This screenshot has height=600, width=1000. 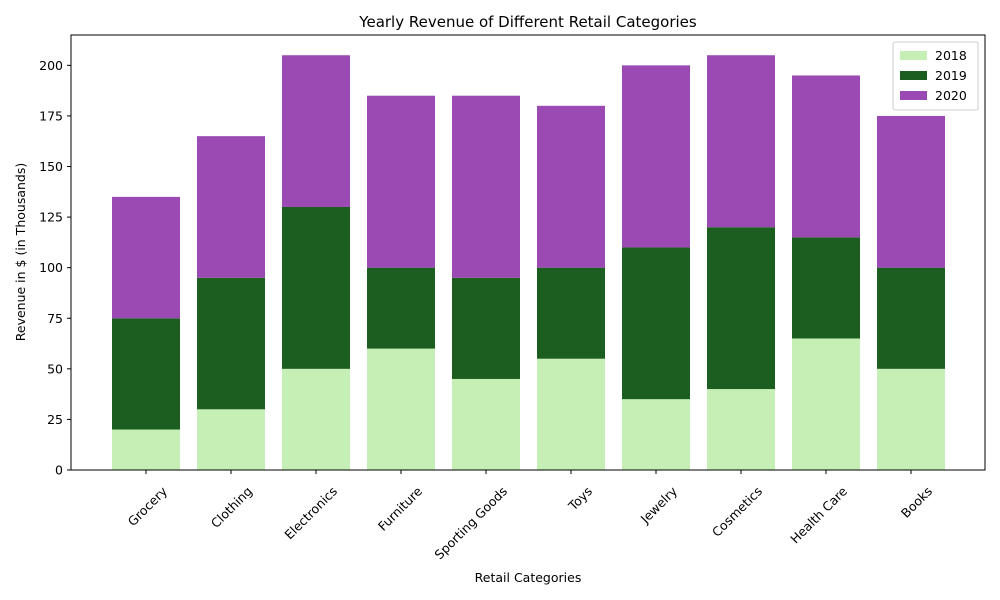 I want to click on bar-grocery-2018, so click(x=146, y=449).